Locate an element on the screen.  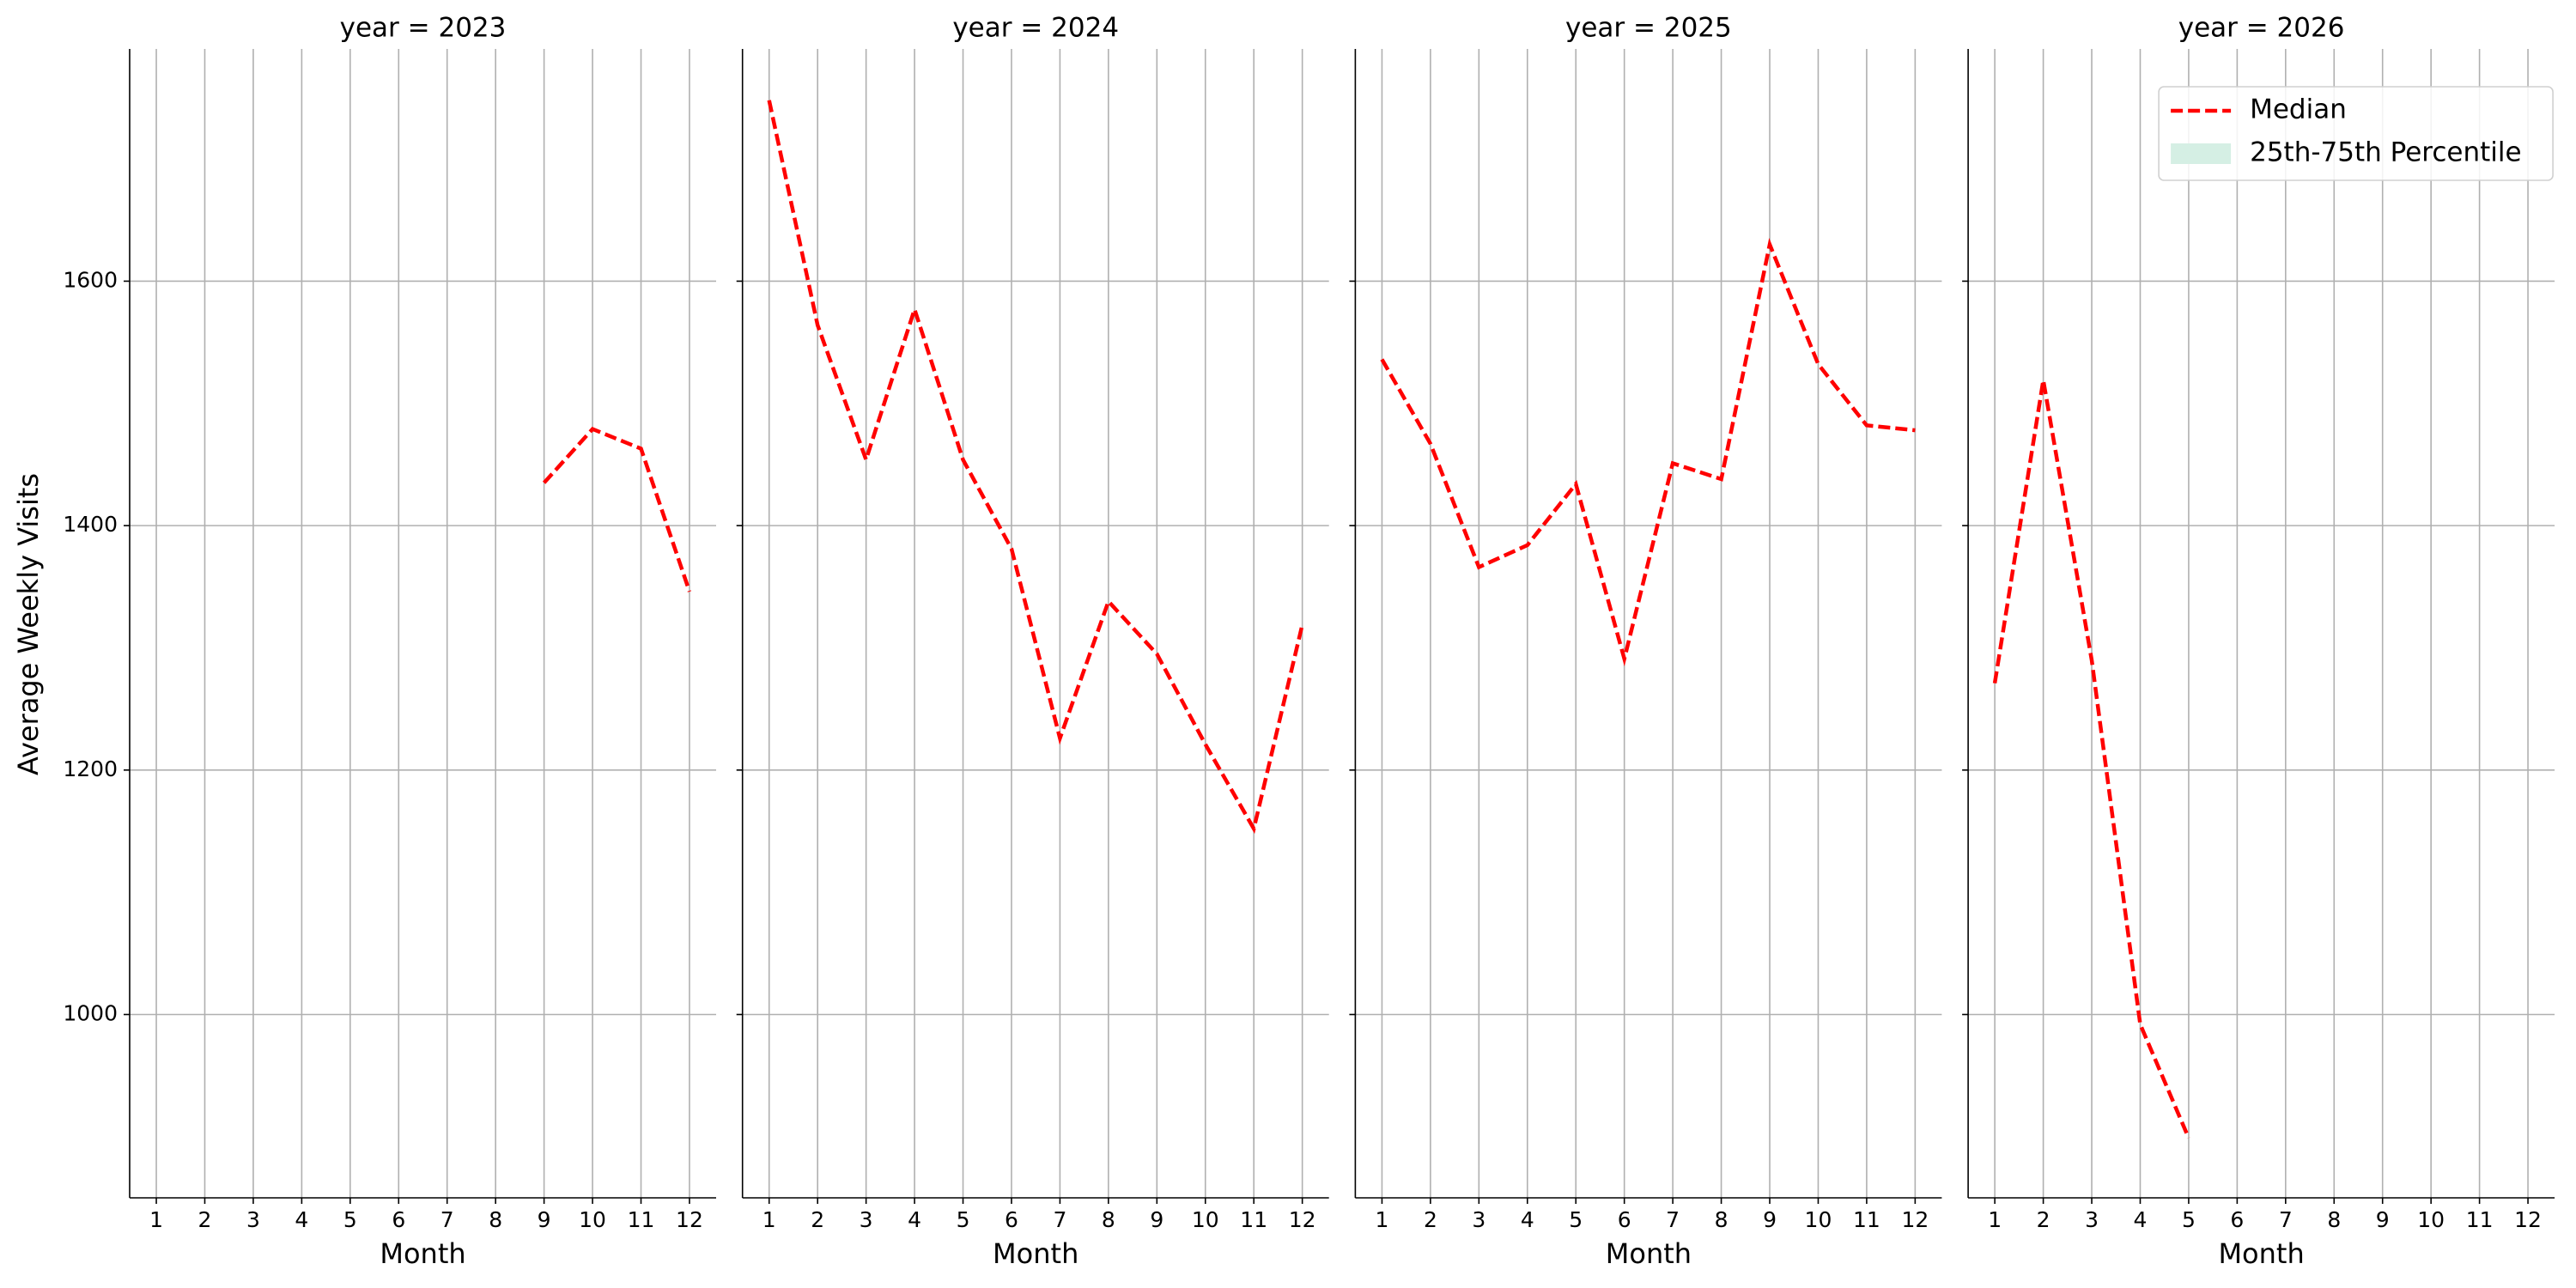
panel-title: year = 2023 is located at coordinates (423, 28).